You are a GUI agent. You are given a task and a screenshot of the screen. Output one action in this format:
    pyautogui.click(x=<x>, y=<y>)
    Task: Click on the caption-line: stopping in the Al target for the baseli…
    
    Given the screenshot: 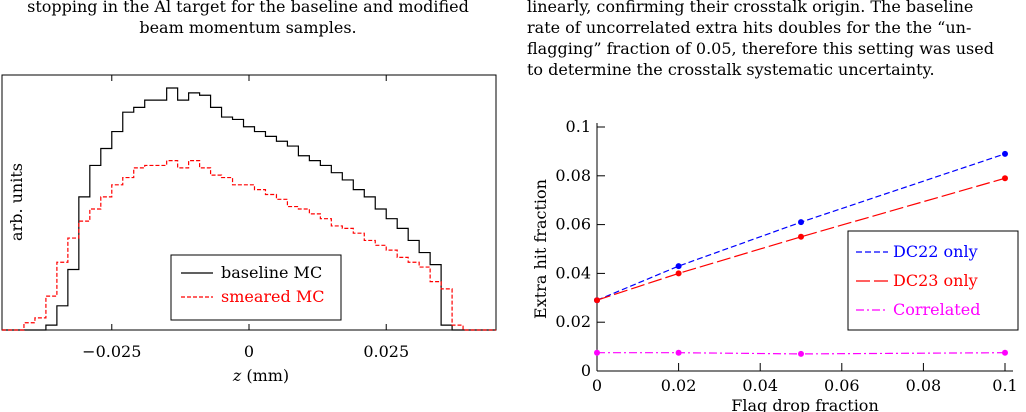 What is the action you would take?
    pyautogui.click(x=248, y=8)
    